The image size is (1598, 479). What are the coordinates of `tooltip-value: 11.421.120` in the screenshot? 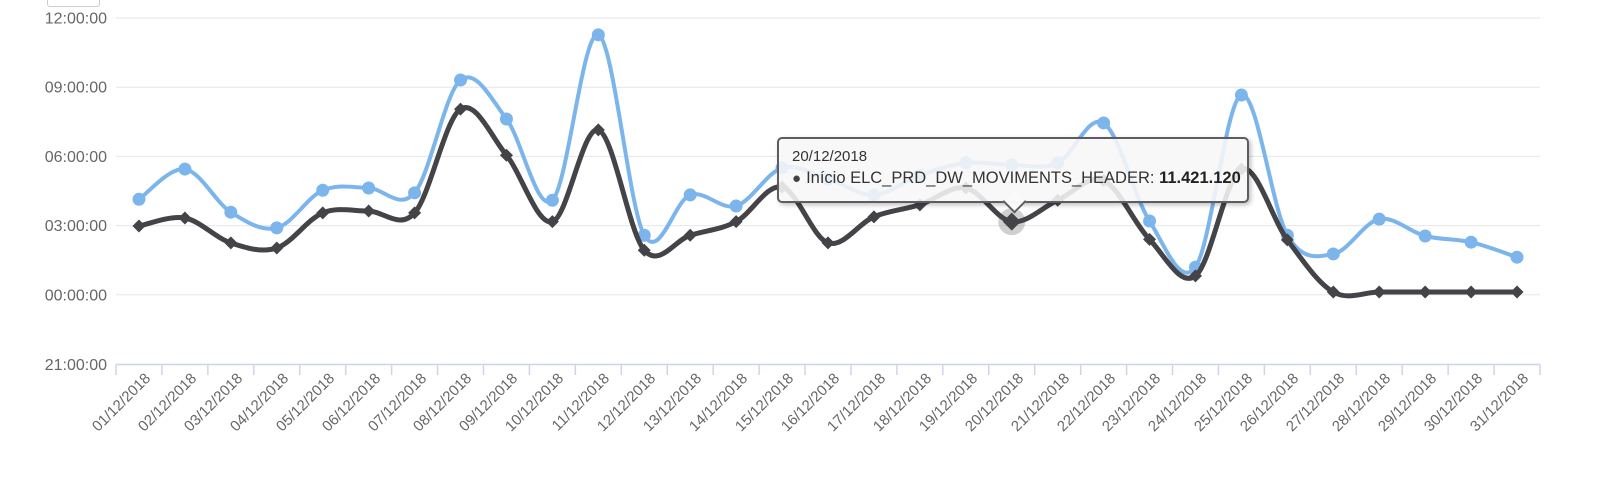 It's located at (1200, 178).